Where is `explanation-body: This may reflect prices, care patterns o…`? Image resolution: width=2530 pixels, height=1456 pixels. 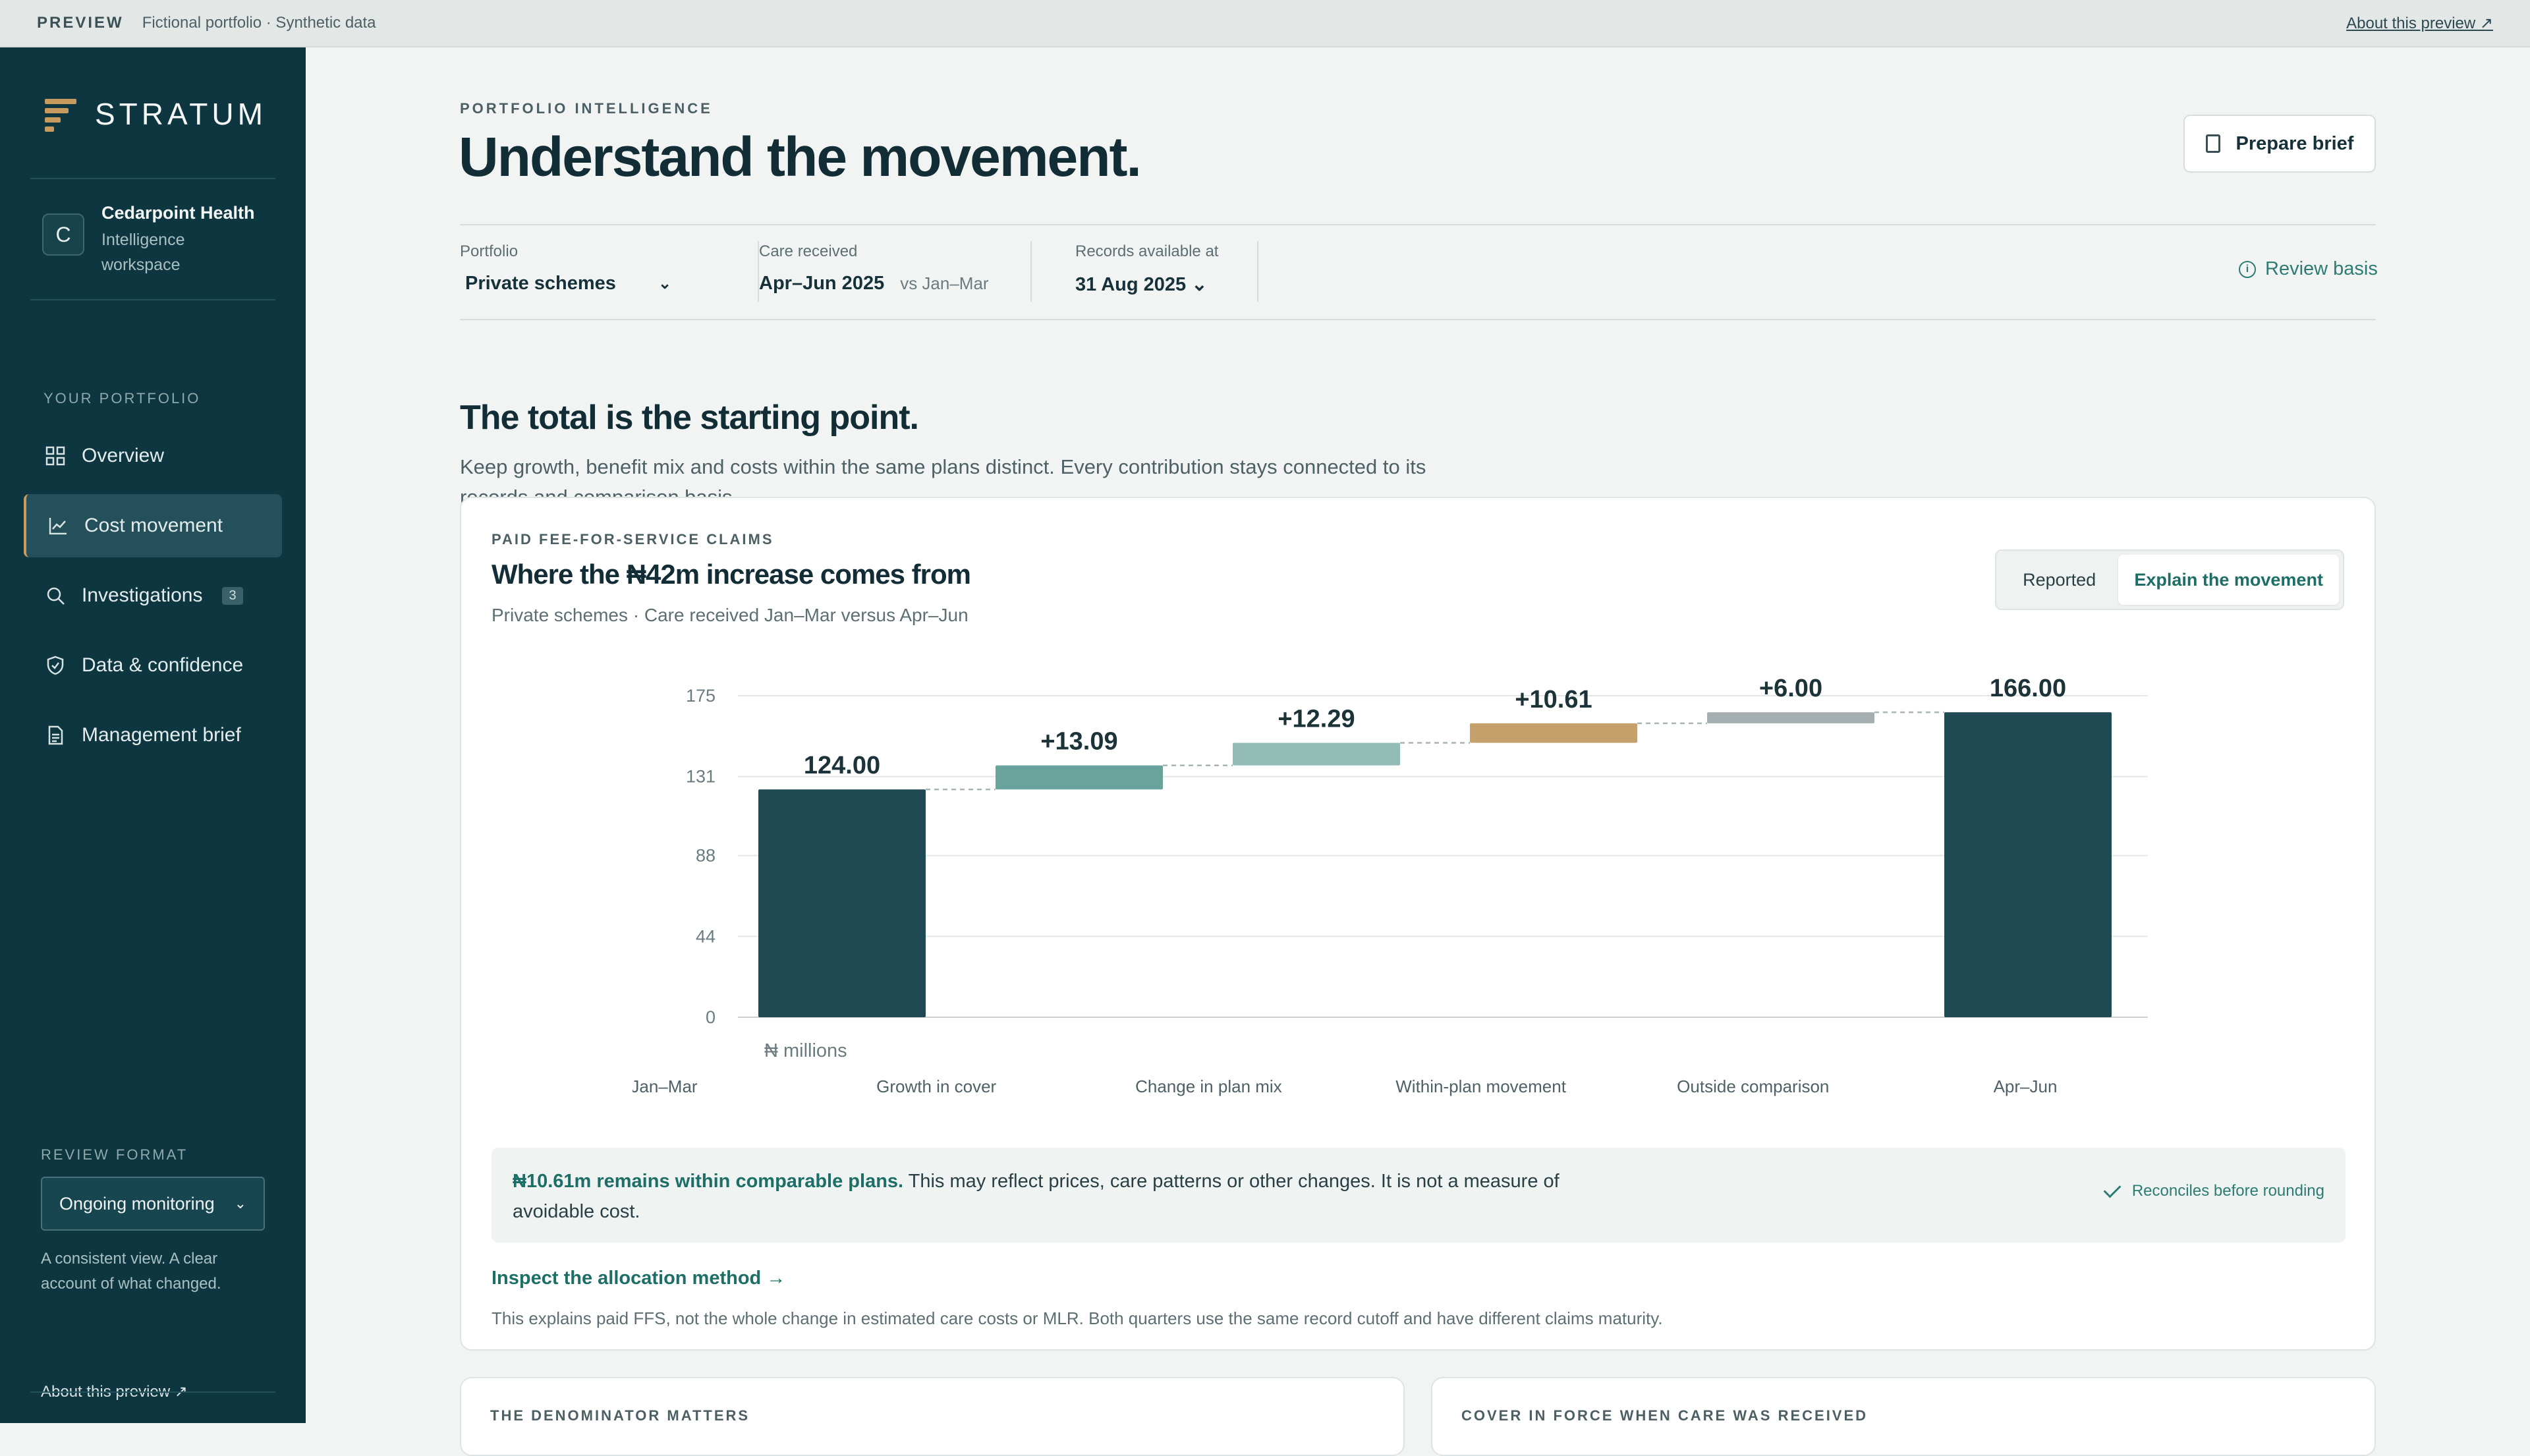
explanation-body: This may reflect prices, care patterns o… is located at coordinates (1036, 1196).